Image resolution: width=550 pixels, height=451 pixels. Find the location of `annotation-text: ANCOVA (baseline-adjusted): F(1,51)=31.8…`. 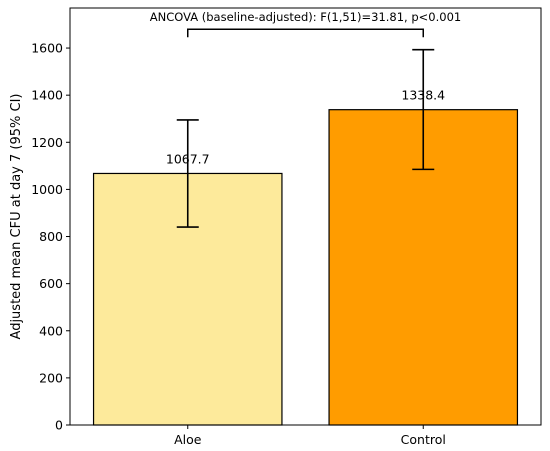

annotation-text: ANCOVA (baseline-adjusted): F(1,51)=31.8… is located at coordinates (305, 17).